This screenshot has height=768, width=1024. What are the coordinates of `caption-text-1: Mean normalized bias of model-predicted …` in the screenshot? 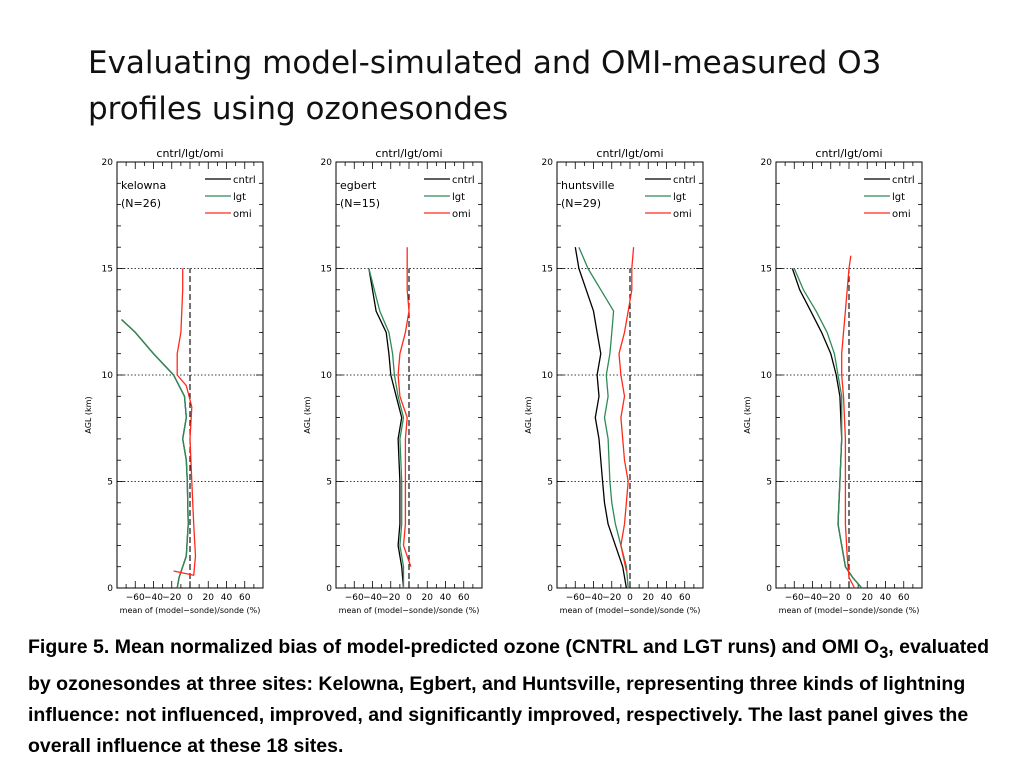 It's located at (494, 647).